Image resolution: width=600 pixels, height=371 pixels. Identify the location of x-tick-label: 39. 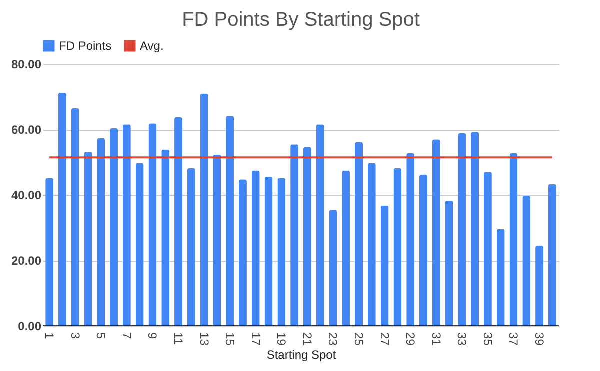
(539, 339).